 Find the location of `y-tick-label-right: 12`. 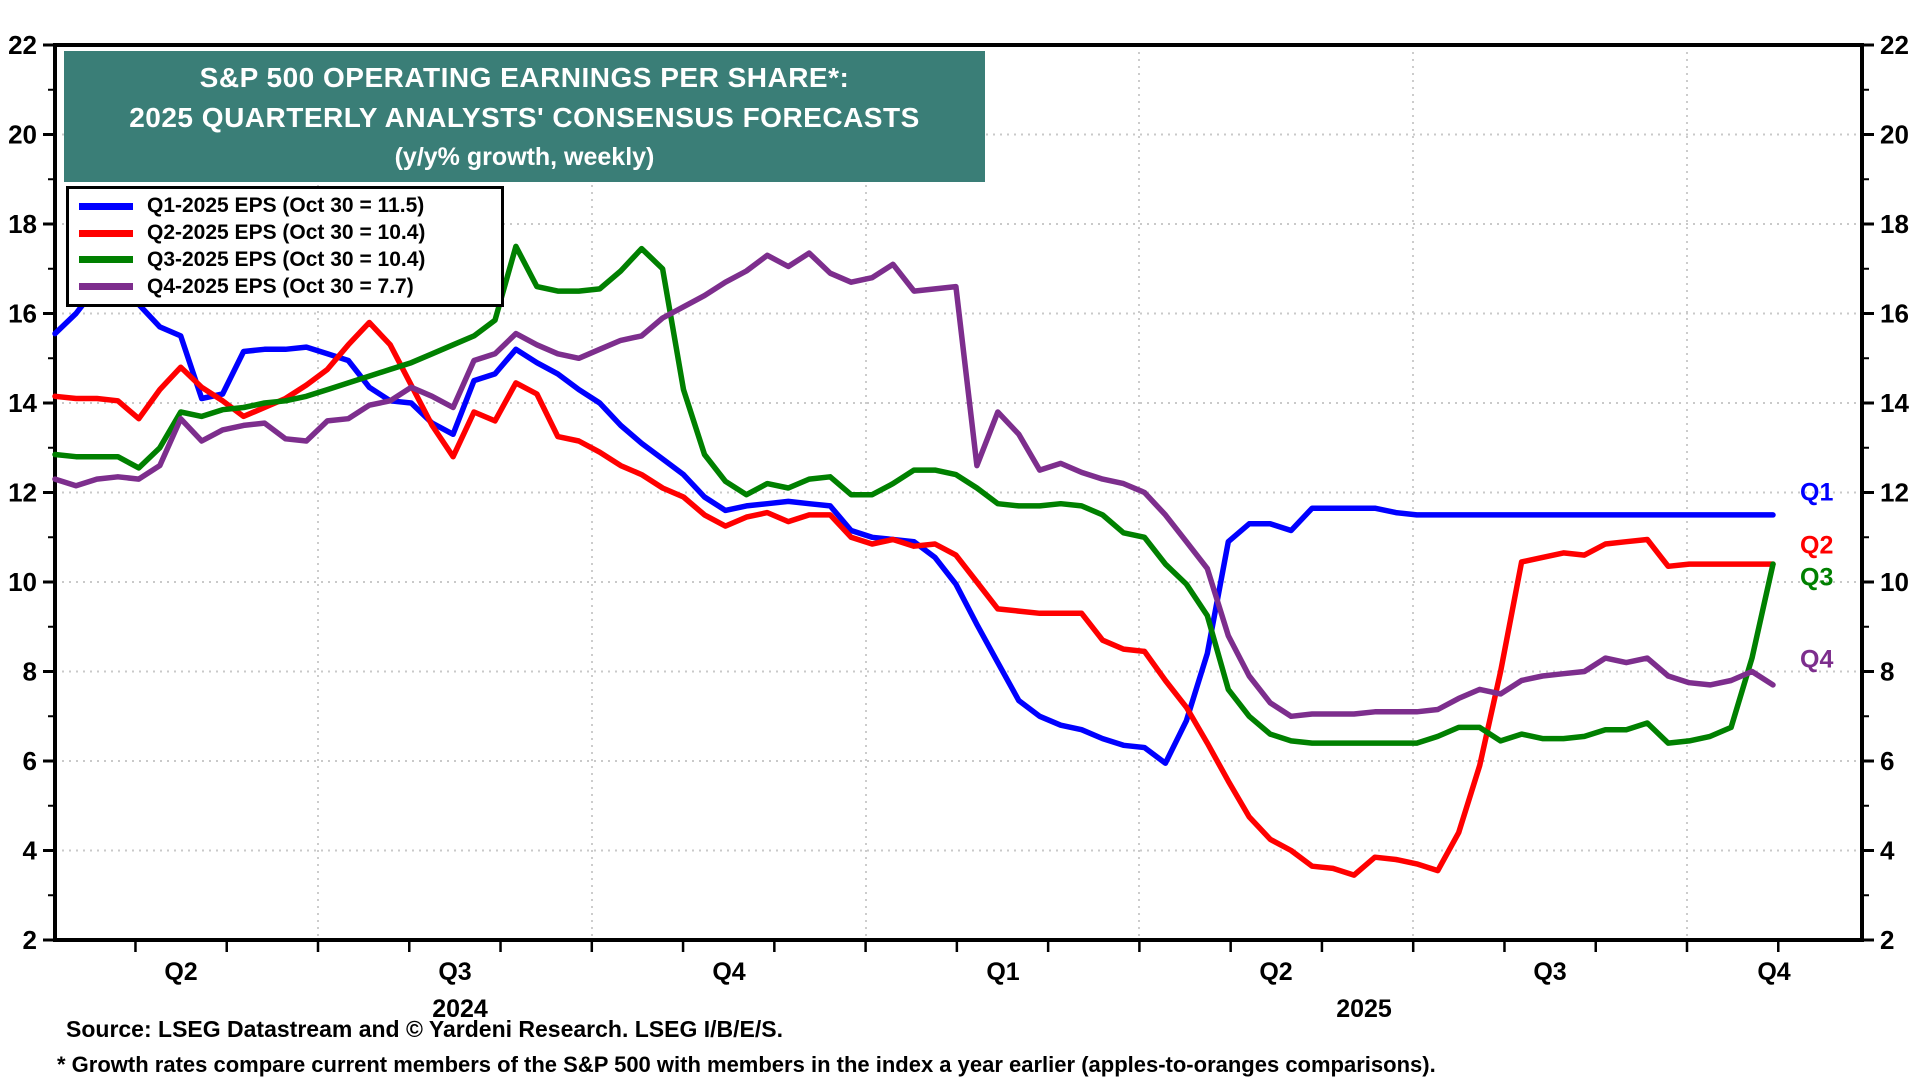

y-tick-label-right: 12 is located at coordinates (1894, 493).